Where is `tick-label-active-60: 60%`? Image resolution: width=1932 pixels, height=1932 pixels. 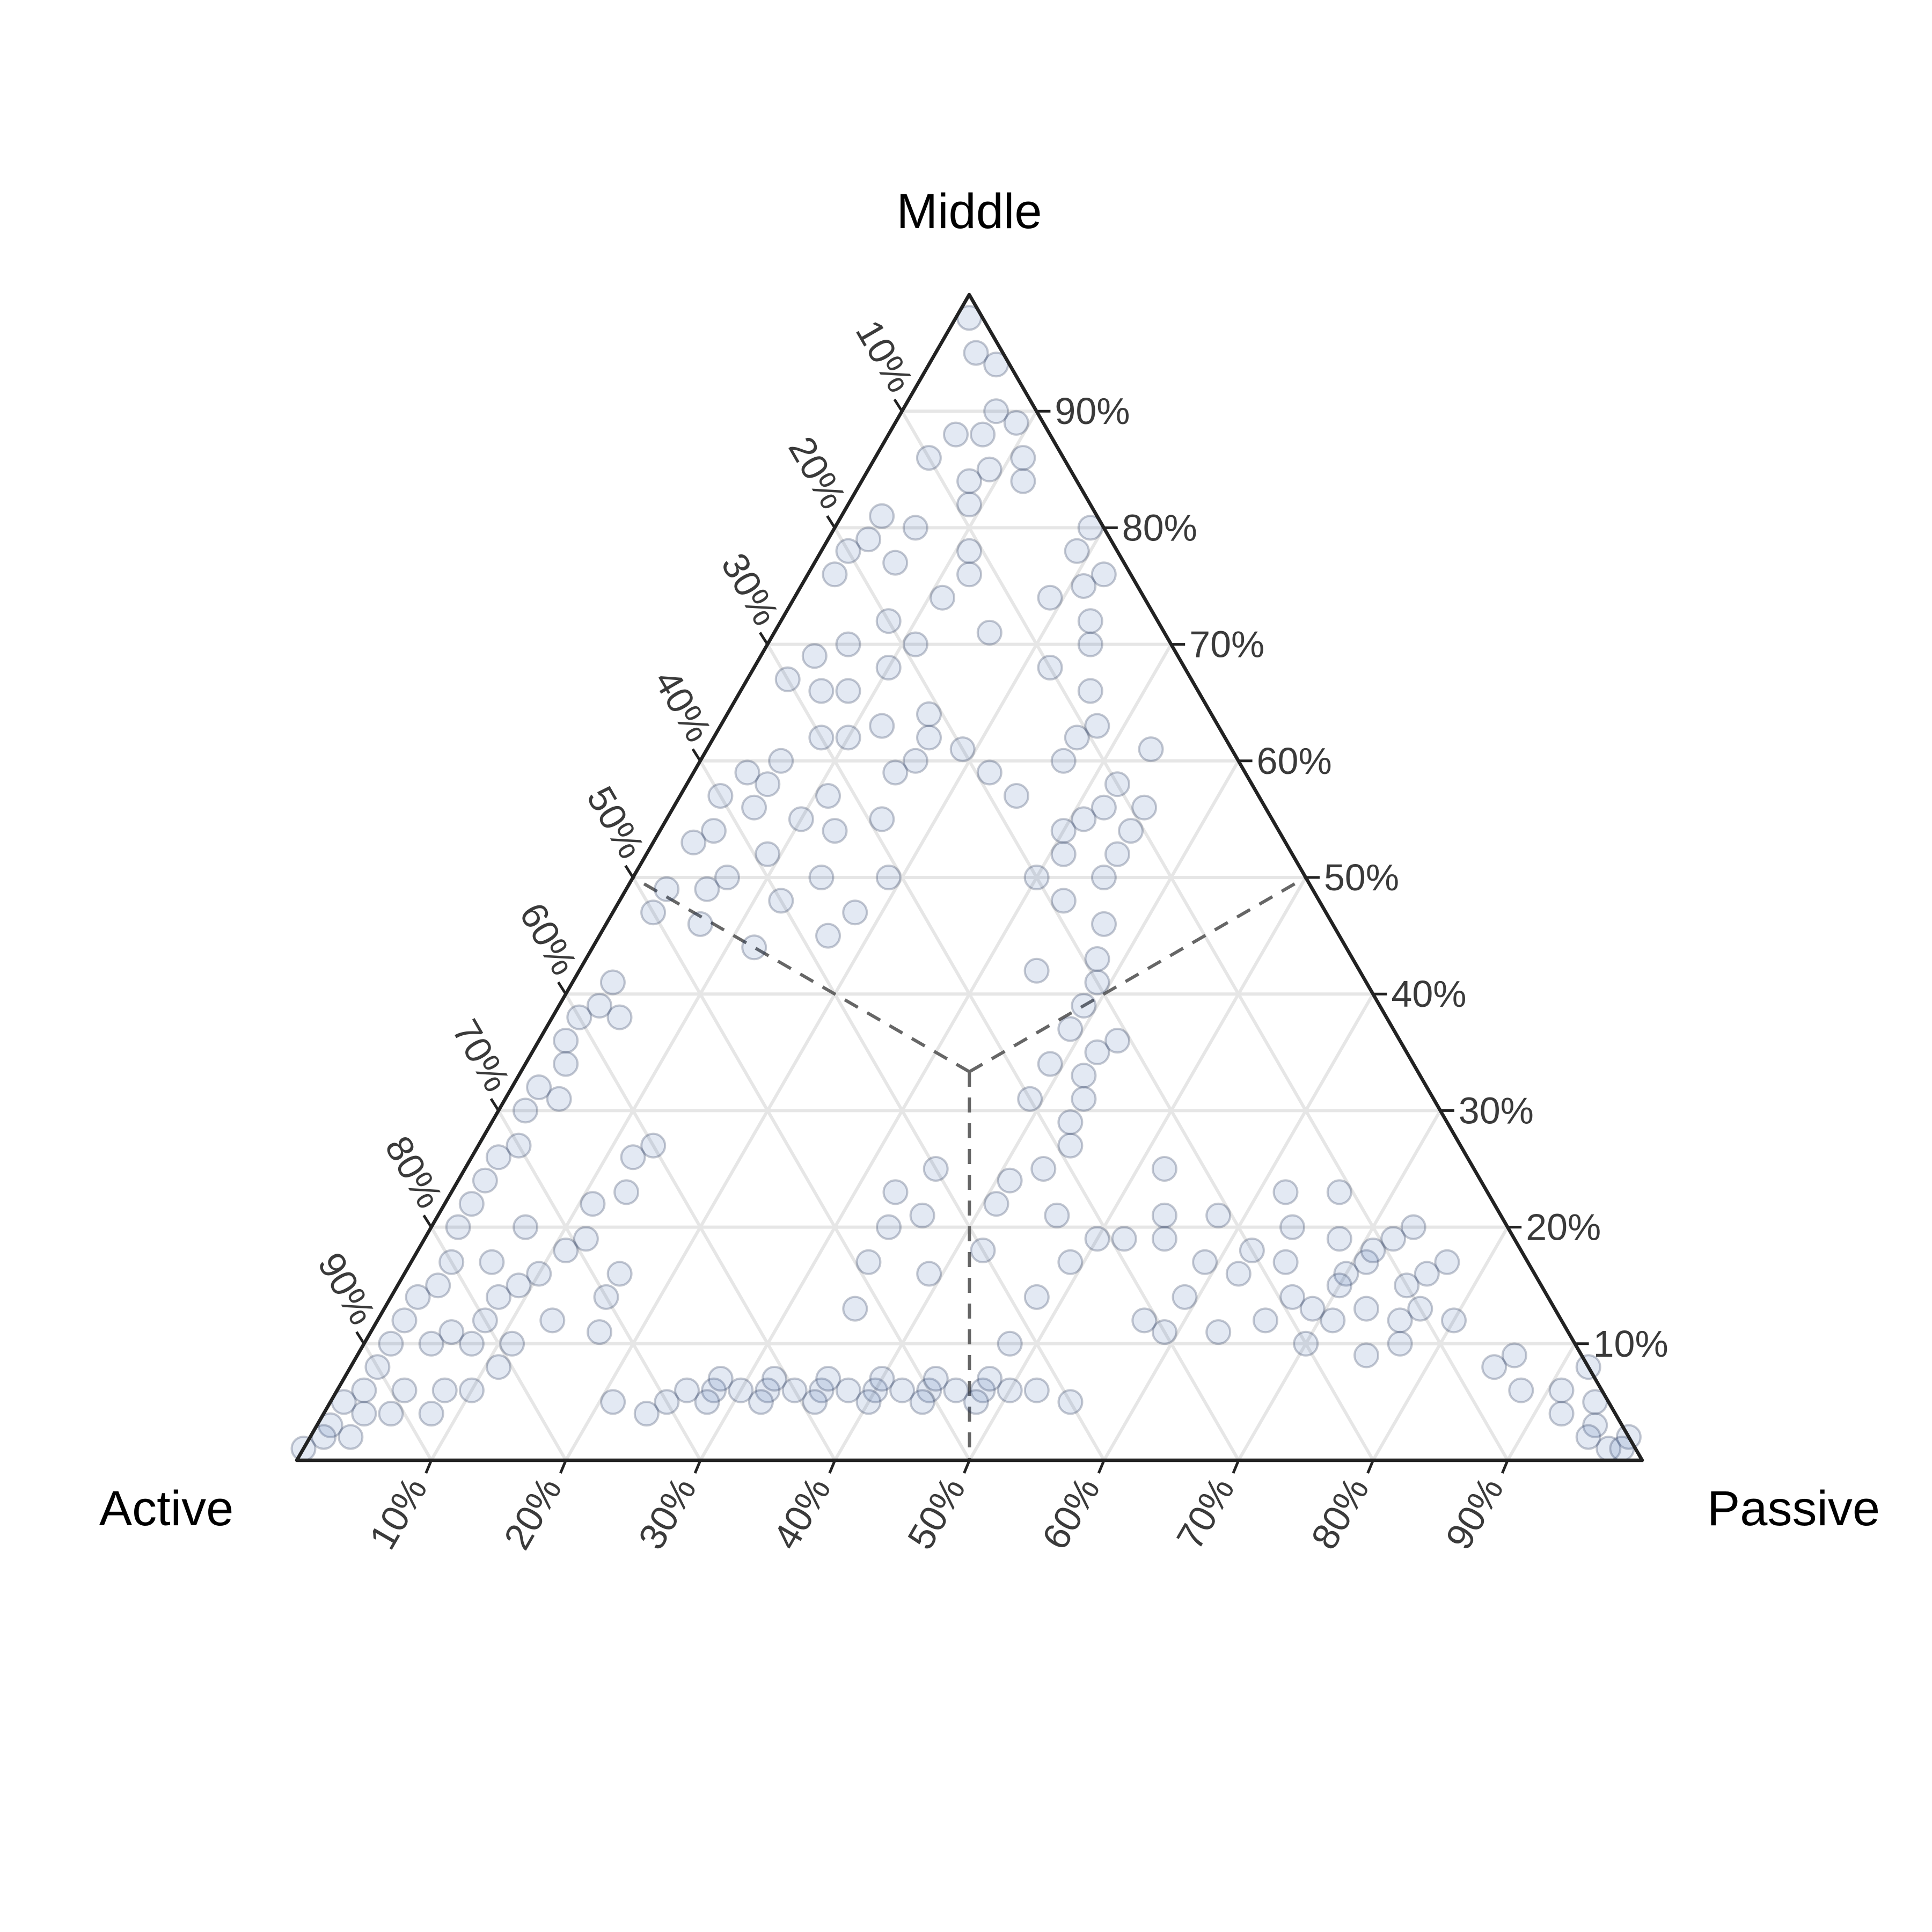
tick-label-active-60: 60% is located at coordinates (548, 939).